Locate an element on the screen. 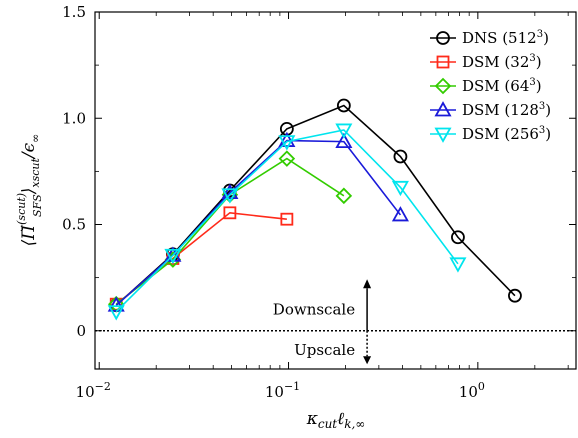 The height and width of the screenshot is (438, 578). downscale-label: Downscale is located at coordinates (314, 310).